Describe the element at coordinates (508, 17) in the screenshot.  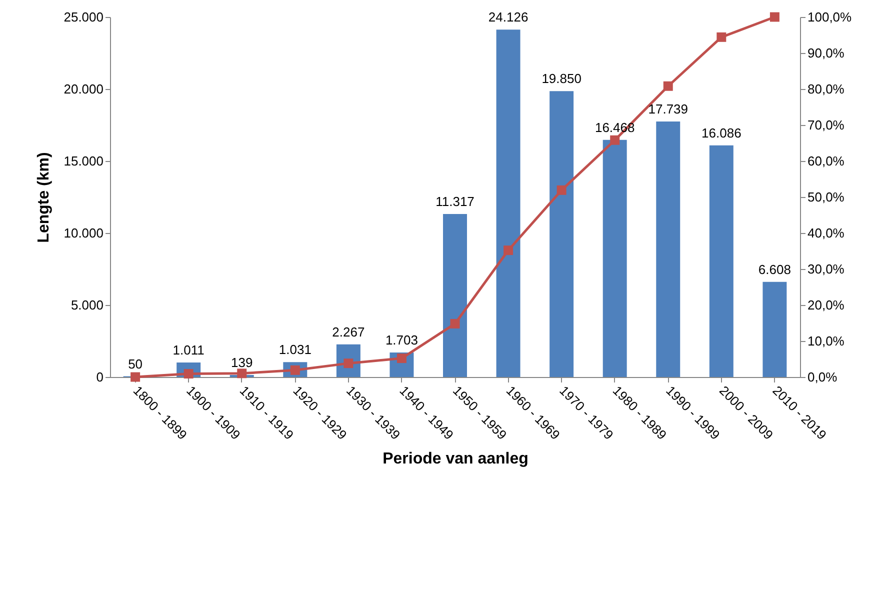
I see `data-label: 24.126` at that location.